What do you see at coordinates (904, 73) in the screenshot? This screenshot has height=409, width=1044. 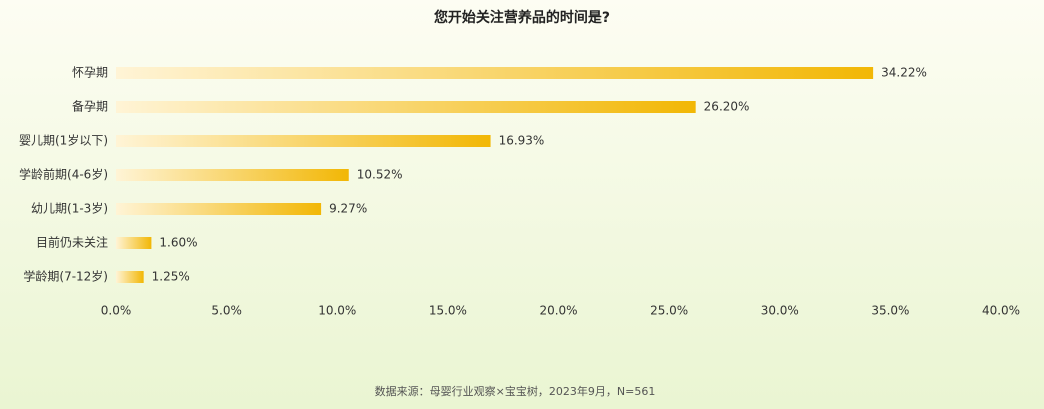 I see `value-label: 34.22%` at bounding box center [904, 73].